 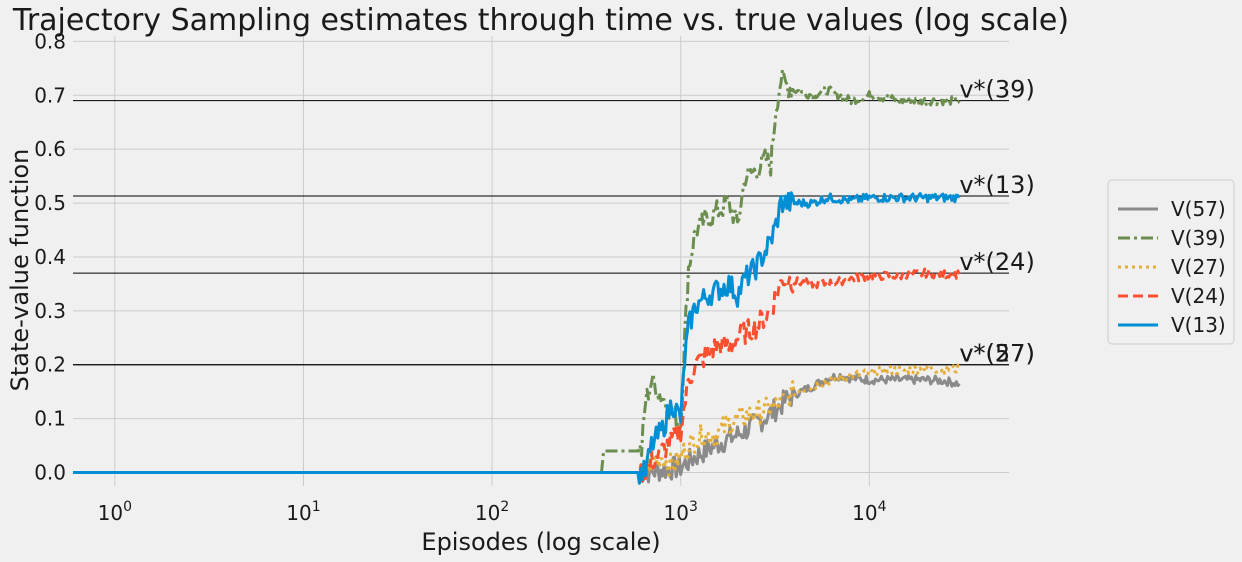 What do you see at coordinates (1198, 267) in the screenshot?
I see `legend-label-v-27: V(27)` at bounding box center [1198, 267].